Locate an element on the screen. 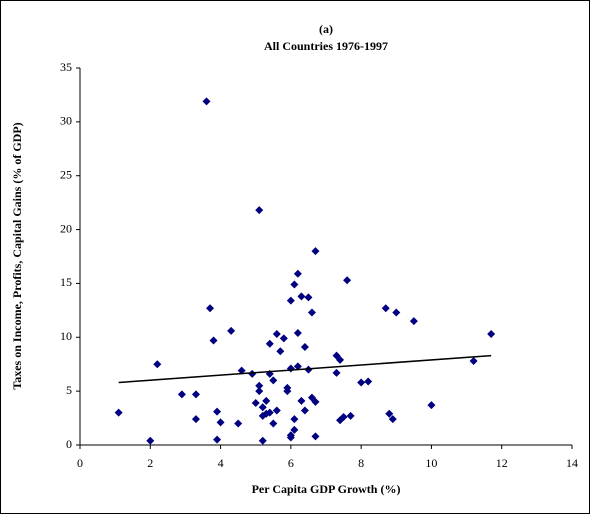 The image size is (590, 514). chart-subtitle: All Countries 1976-1997 is located at coordinates (326, 46).